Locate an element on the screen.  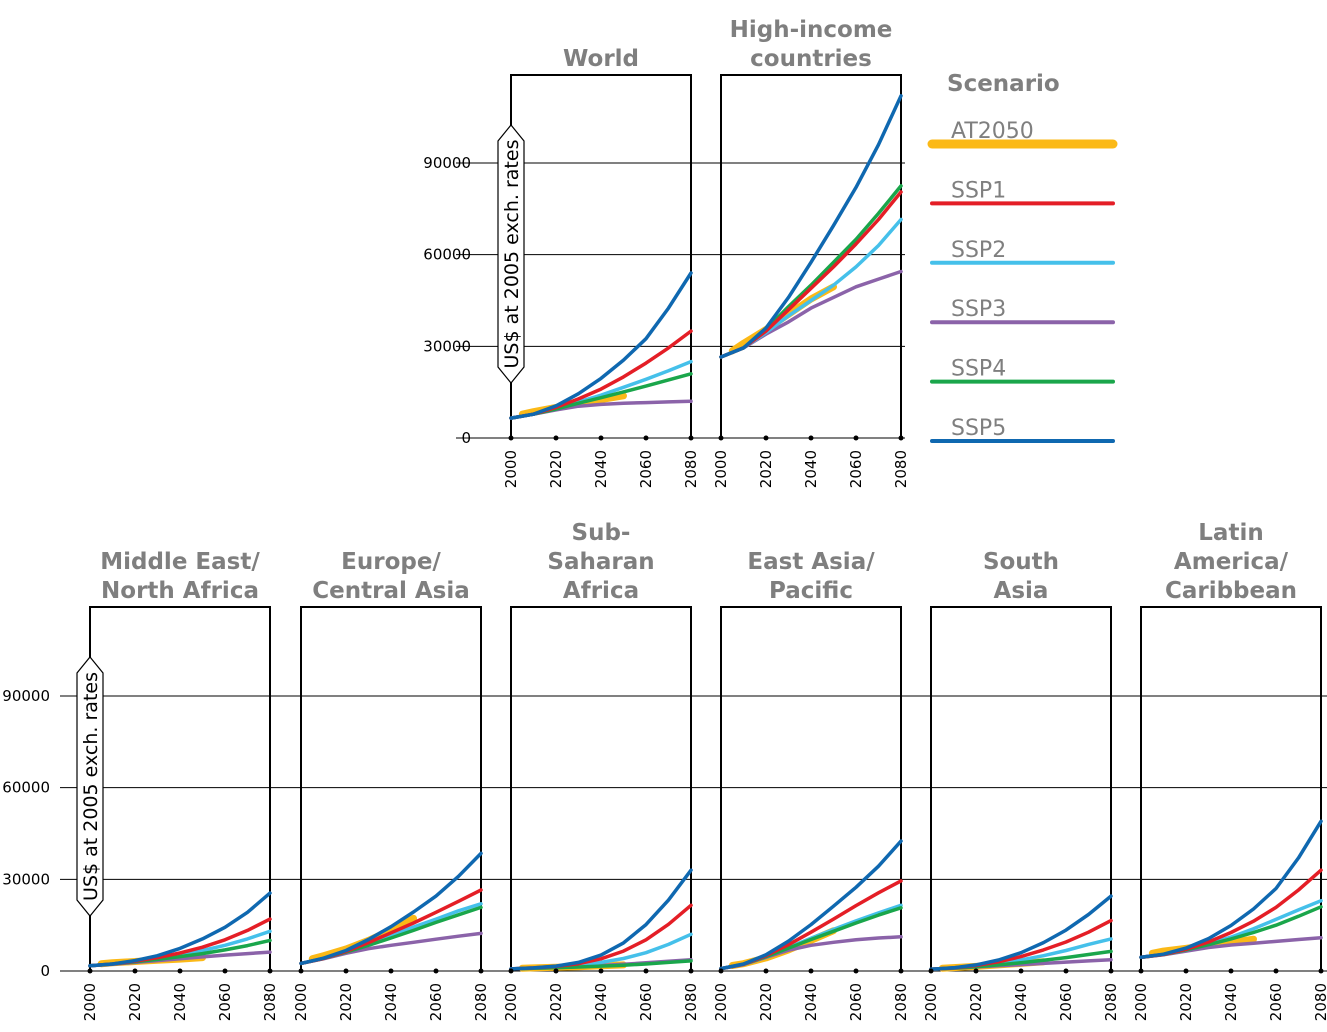
panel: Sub- Saharan Africa 2000 2020 2040 2060 2080 is located at coordinates (601, 770).